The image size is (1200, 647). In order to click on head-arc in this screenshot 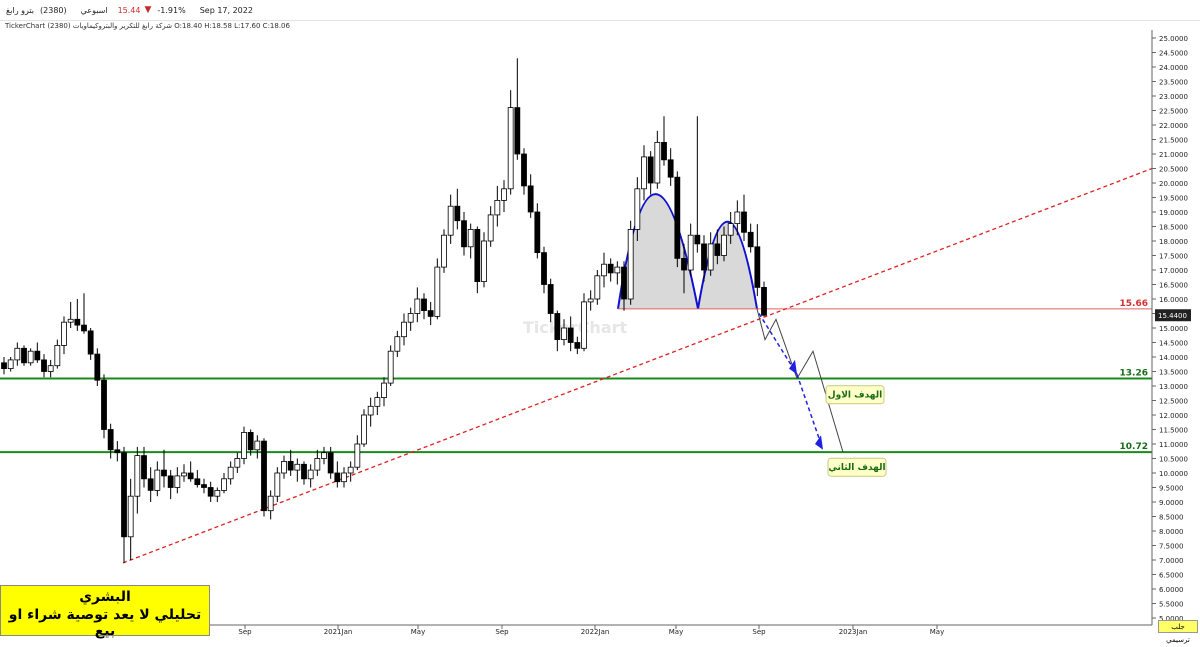, I will do `click(658, 251)`.